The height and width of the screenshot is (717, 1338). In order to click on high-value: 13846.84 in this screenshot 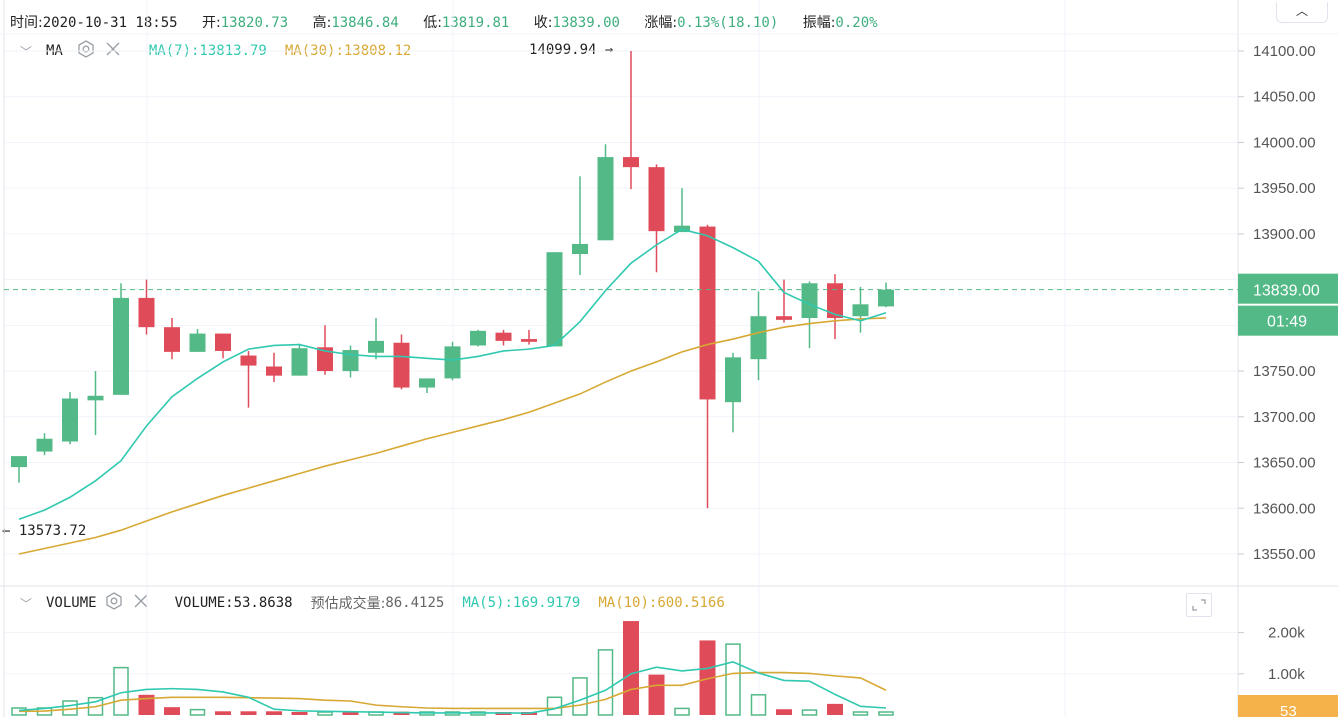, I will do `click(365, 23)`.